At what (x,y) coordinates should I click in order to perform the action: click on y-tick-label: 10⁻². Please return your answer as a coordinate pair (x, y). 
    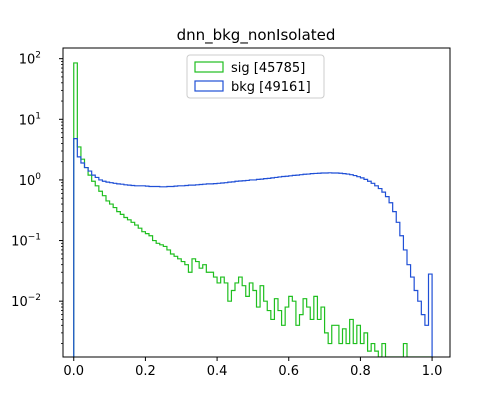
    Looking at the image, I should click on (26, 301).